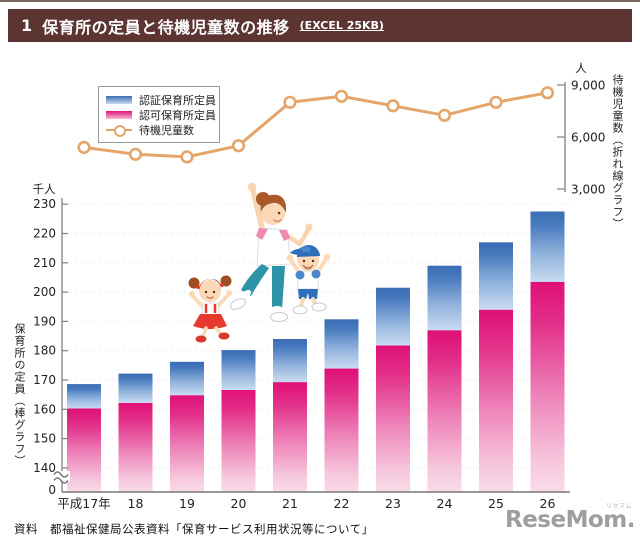 The height and width of the screenshot is (544, 640). Describe the element at coordinates (393, 503) in the screenshot. I see `x-axis-label: 23` at that location.